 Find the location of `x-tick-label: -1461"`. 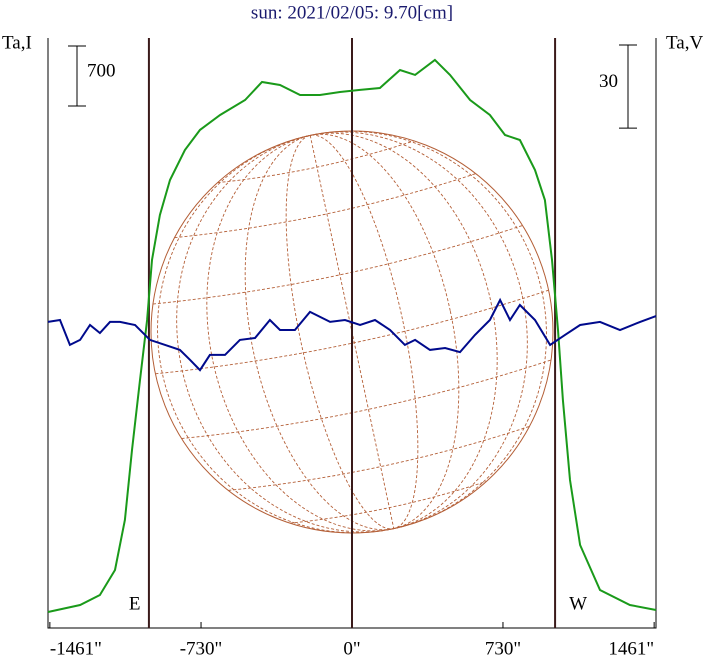

x-tick-label: -1461" is located at coordinates (76, 648).